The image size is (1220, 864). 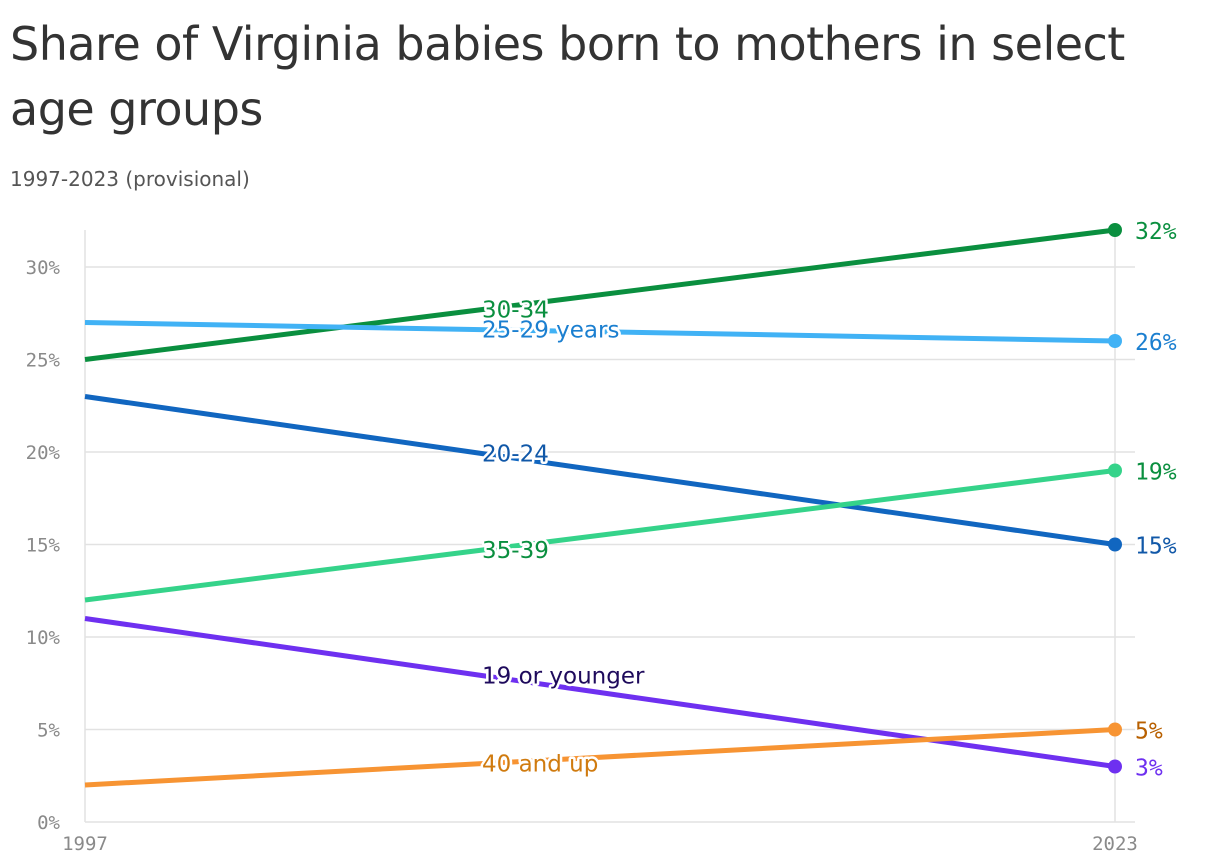 I want to click on y-tick-label: 20%, so click(x=43, y=453).